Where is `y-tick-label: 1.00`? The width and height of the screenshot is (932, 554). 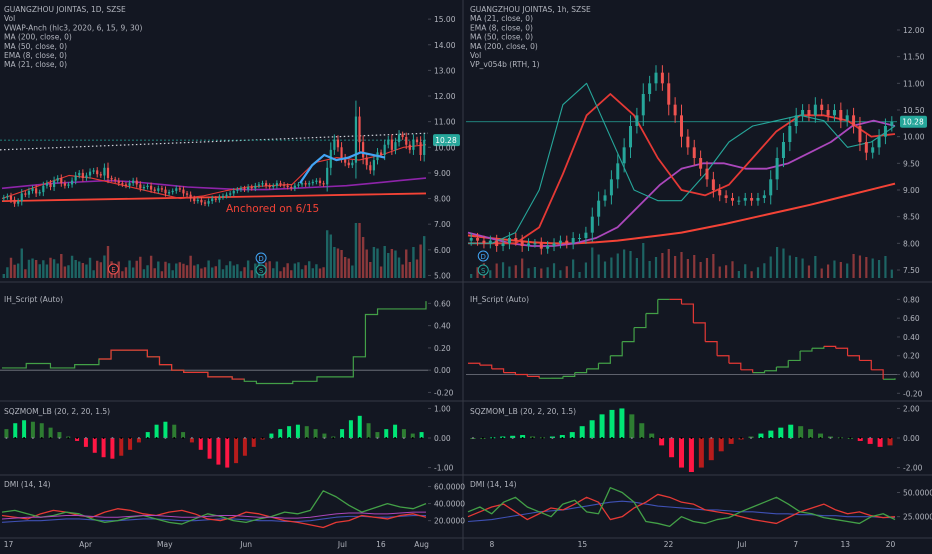
y-tick-label: 1.00 is located at coordinates (442, 408).